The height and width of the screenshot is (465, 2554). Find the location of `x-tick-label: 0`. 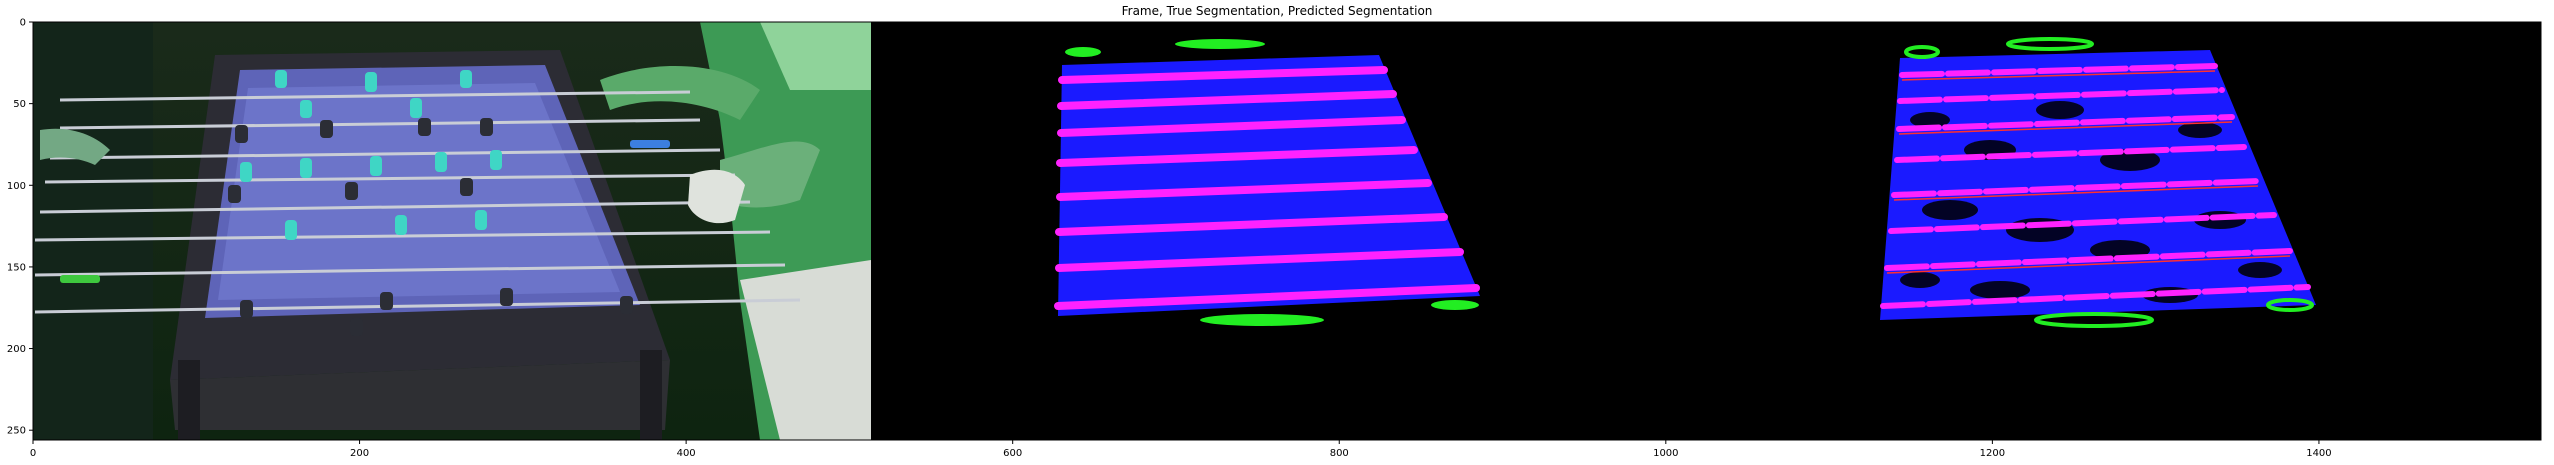

x-tick-label: 0 is located at coordinates (33, 453).